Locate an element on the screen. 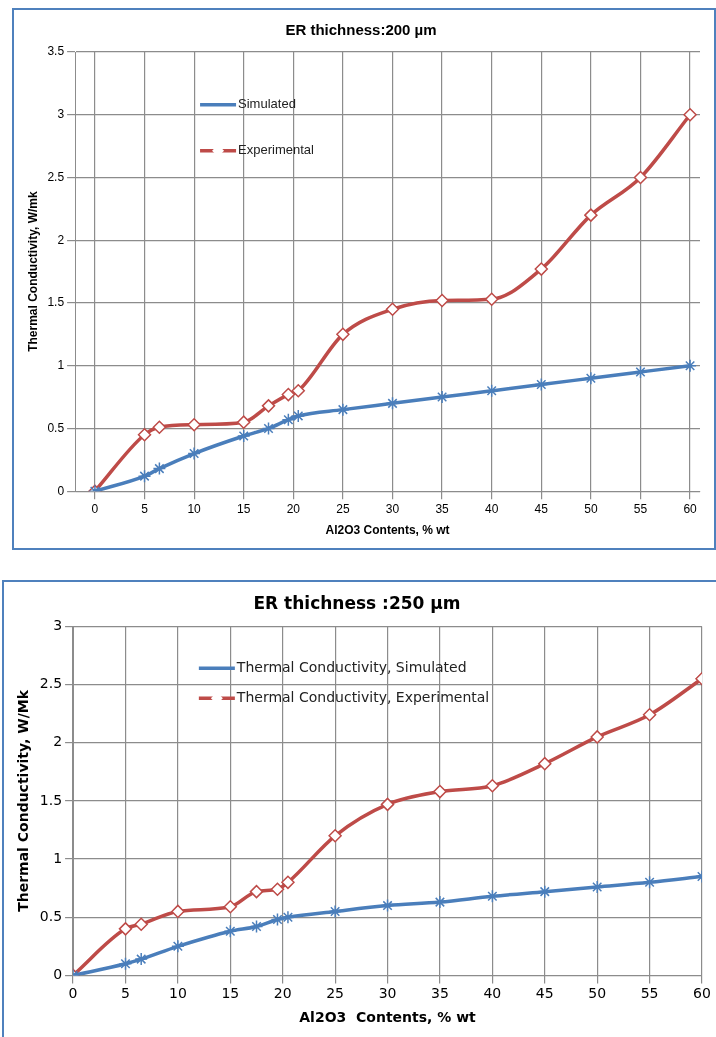 This screenshot has width=716, height=1037. legend-label: Experimental is located at coordinates (276, 150).